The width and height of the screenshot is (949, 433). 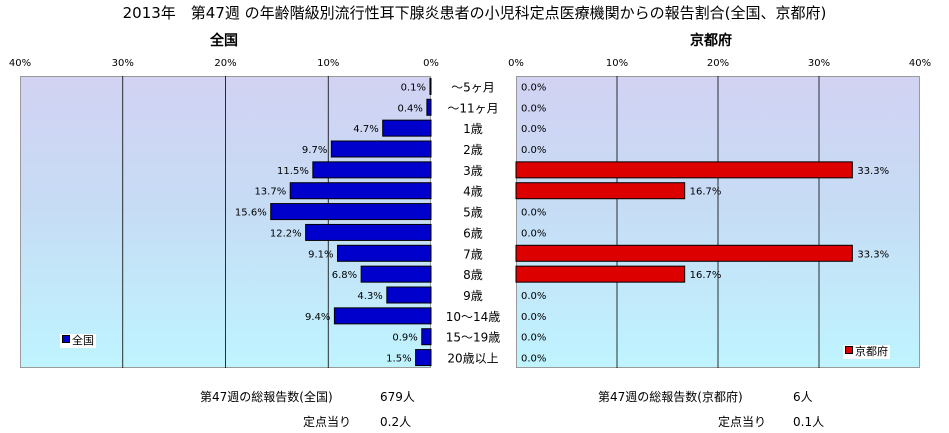 What do you see at coordinates (317, 317) in the screenshot?
I see `national-data-label: 9.4%` at bounding box center [317, 317].